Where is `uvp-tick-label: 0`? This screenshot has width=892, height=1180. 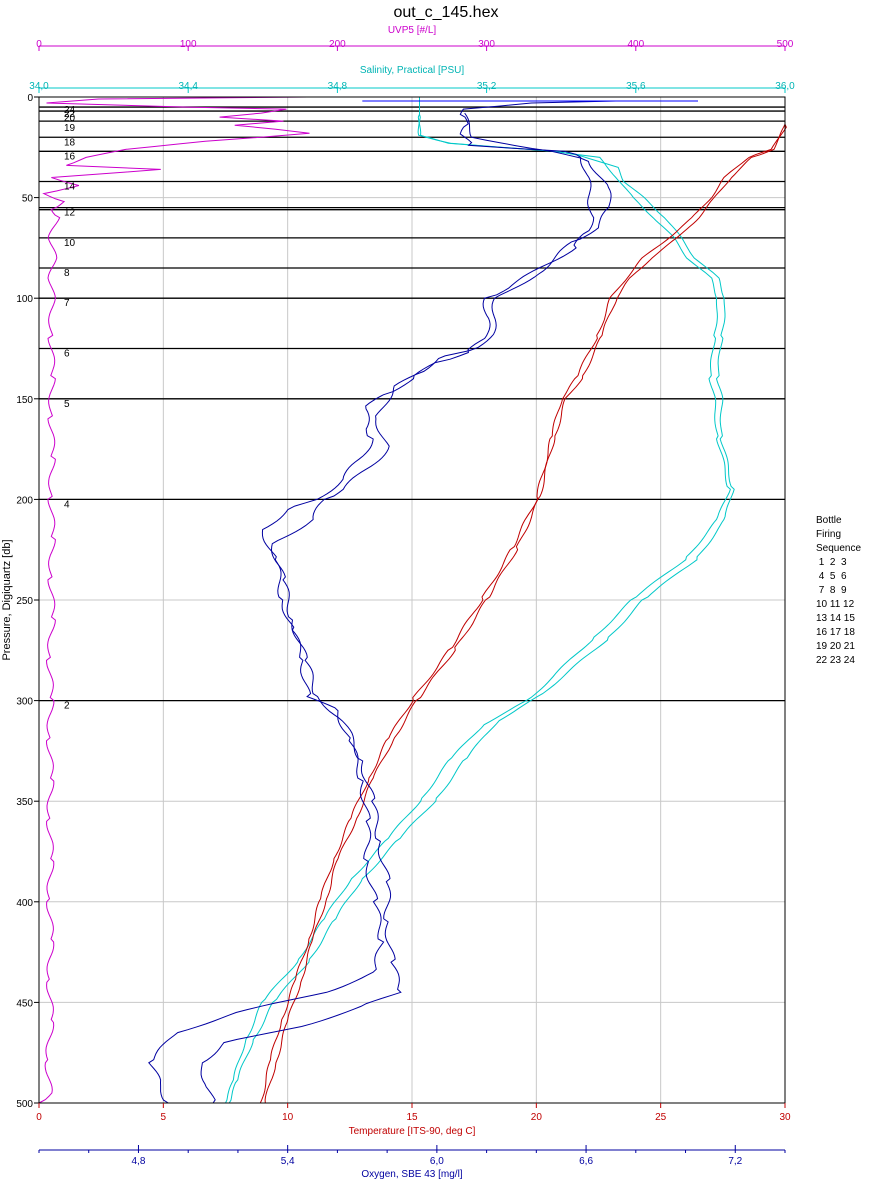
uvp-tick-label: 0 is located at coordinates (39, 44).